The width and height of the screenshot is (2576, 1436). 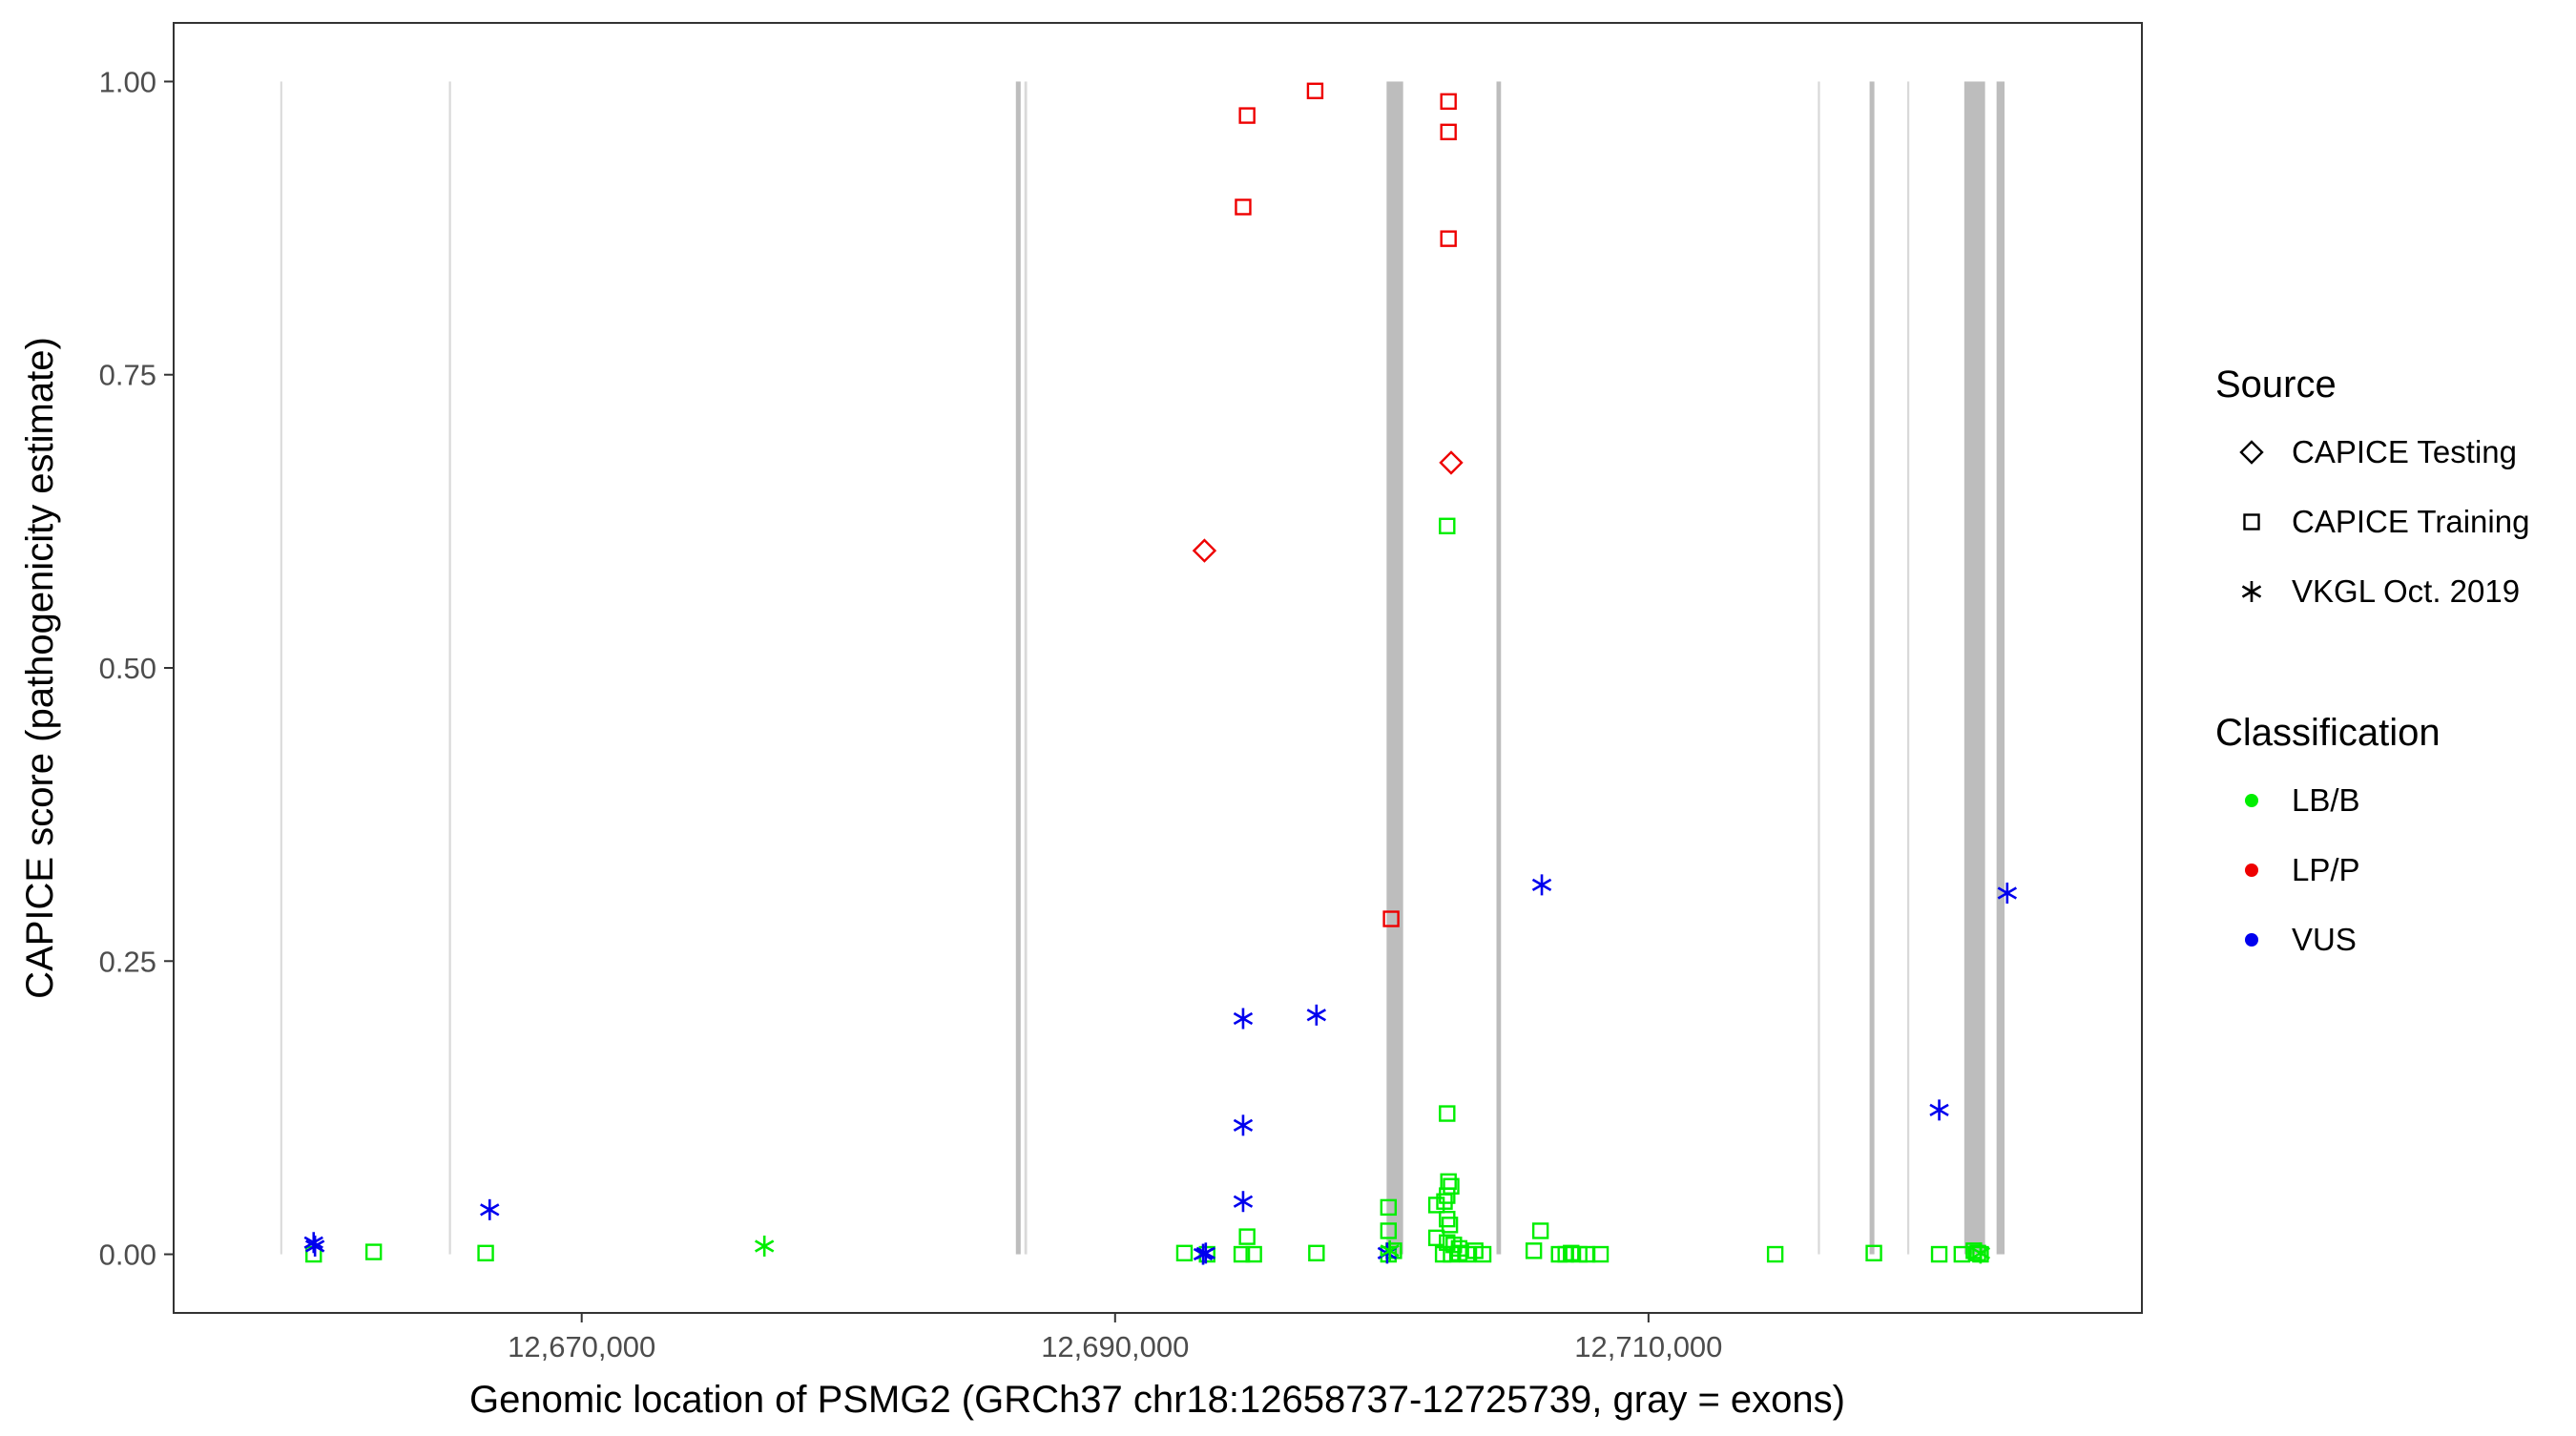 I want to click on y-tick-label: 0.50, so click(x=127, y=668).